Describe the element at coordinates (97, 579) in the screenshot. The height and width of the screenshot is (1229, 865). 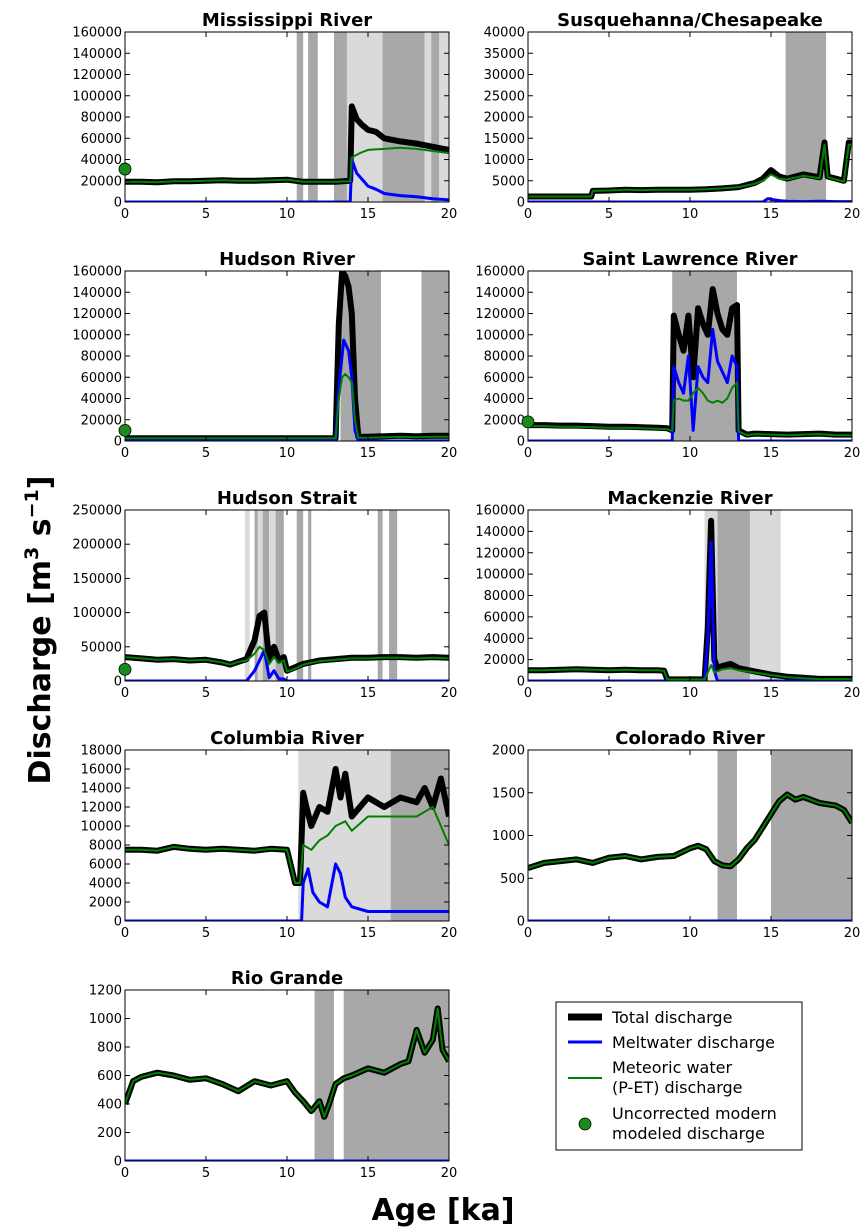
I see `y-tick-label: 150000` at that location.